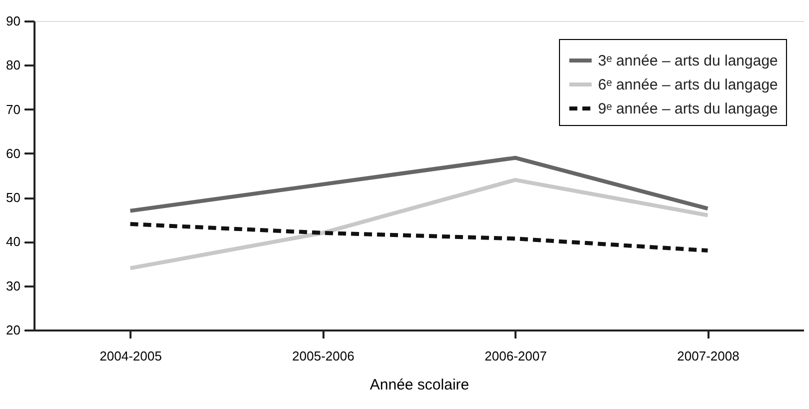  Describe the element at coordinates (13, 198) in the screenshot. I see `y-tick-label: 50` at that location.